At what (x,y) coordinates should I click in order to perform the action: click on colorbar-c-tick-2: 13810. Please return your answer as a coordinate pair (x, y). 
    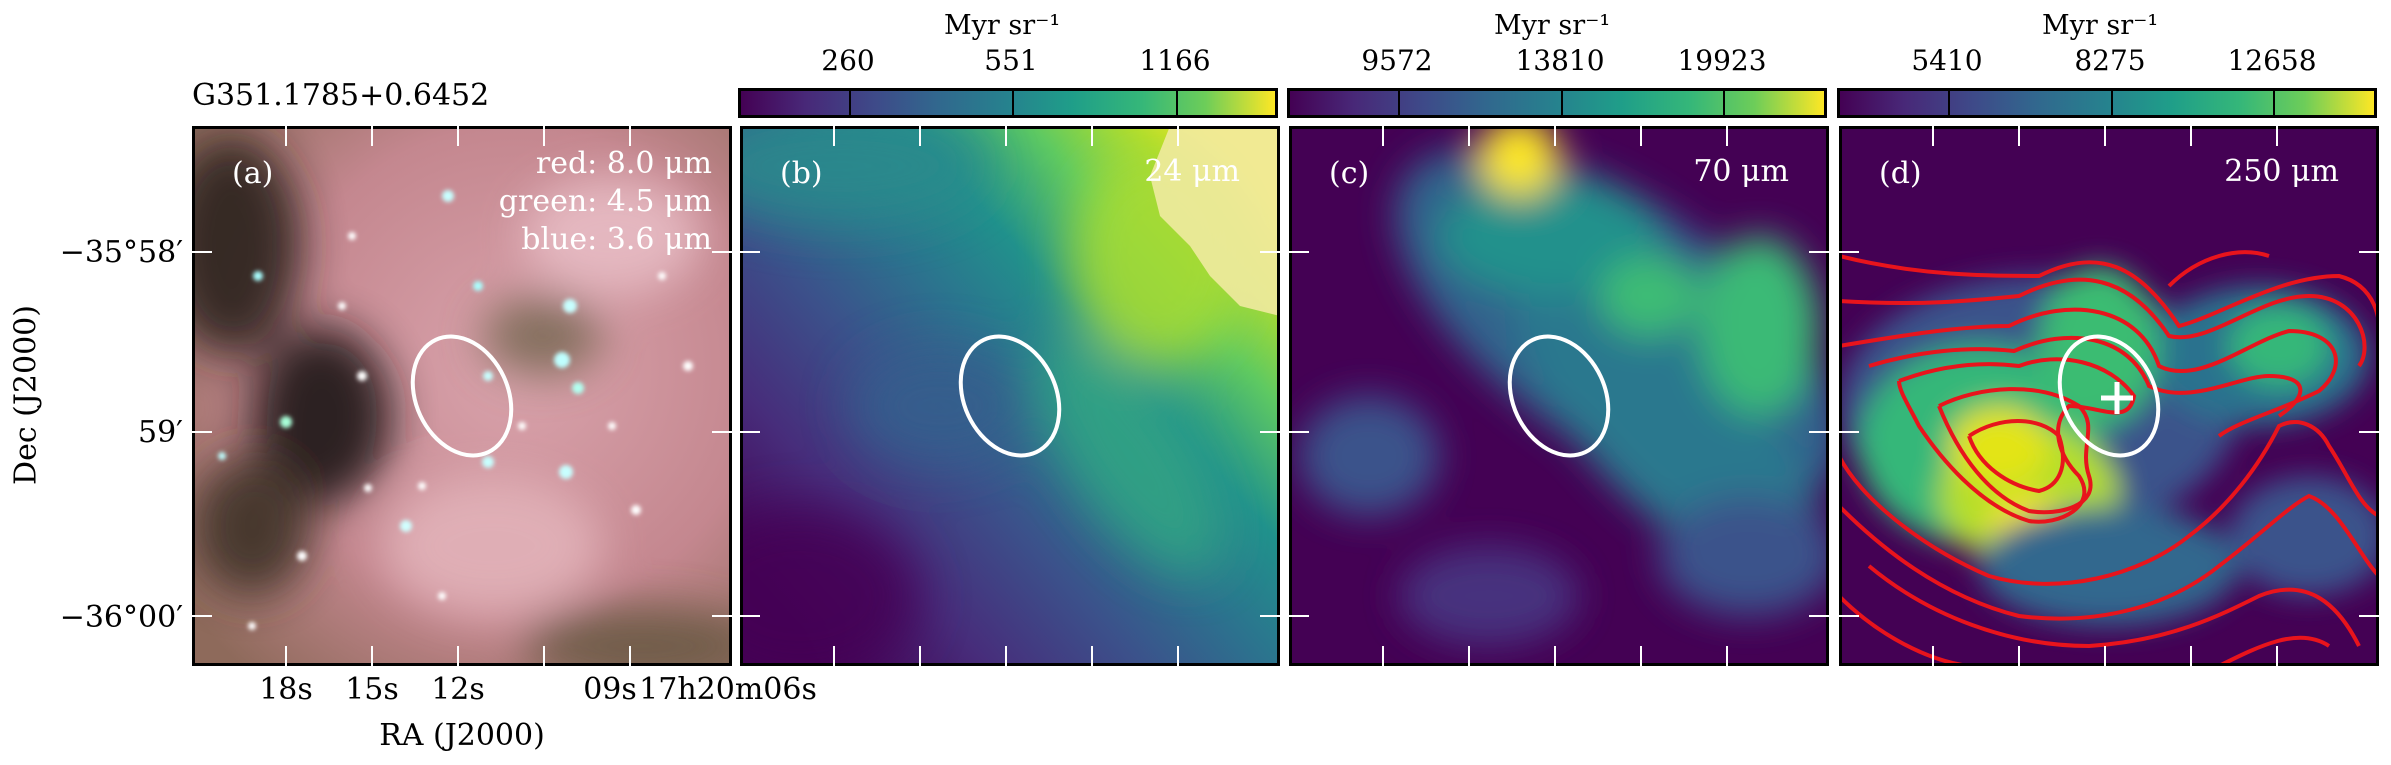
    Looking at the image, I should click on (1560, 60).